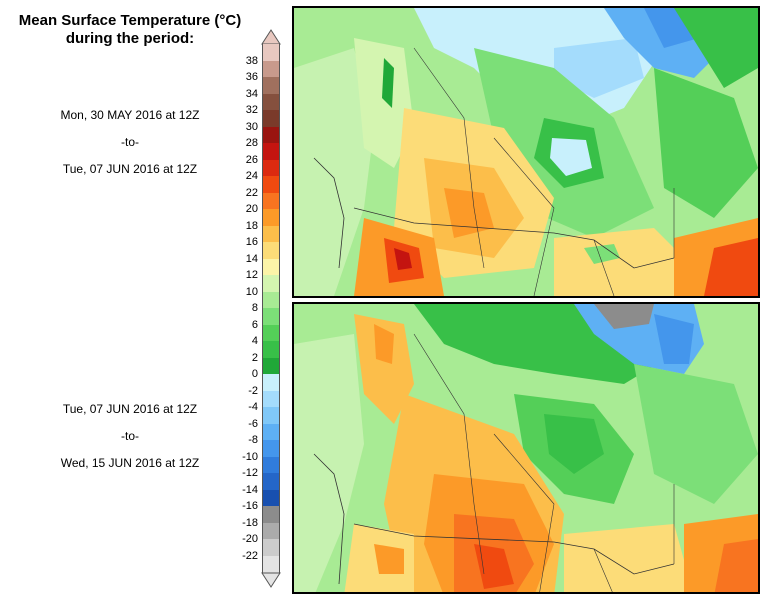 The image size is (773, 599). I want to click on legend-tick-label: 4, so click(254, 341).